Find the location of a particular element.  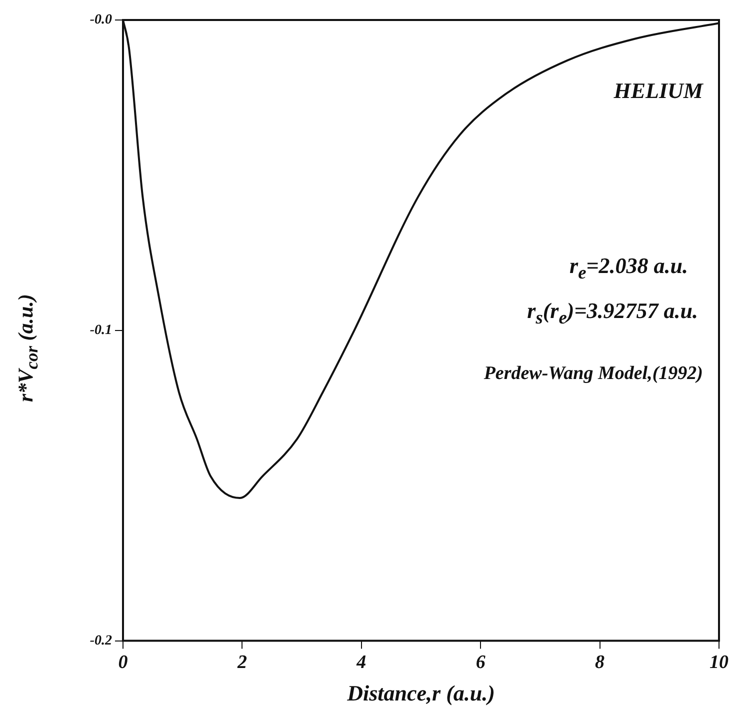

y-tick-label: -0.1 is located at coordinates (101, 330).